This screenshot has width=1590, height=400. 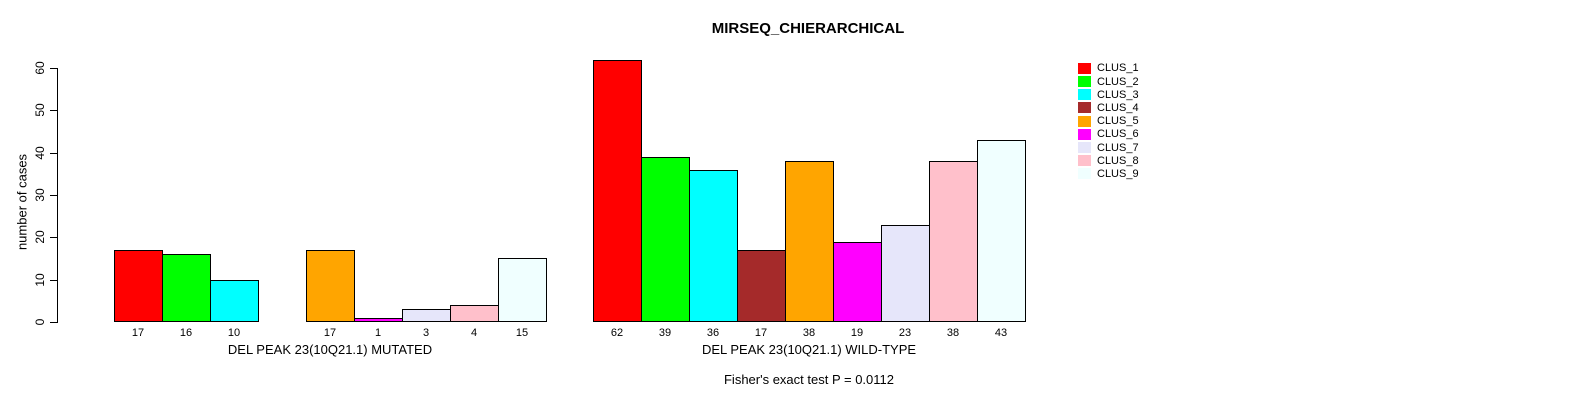 What do you see at coordinates (1118, 81) in the screenshot?
I see `legend-label-CLUS_2: CLUS_2` at bounding box center [1118, 81].